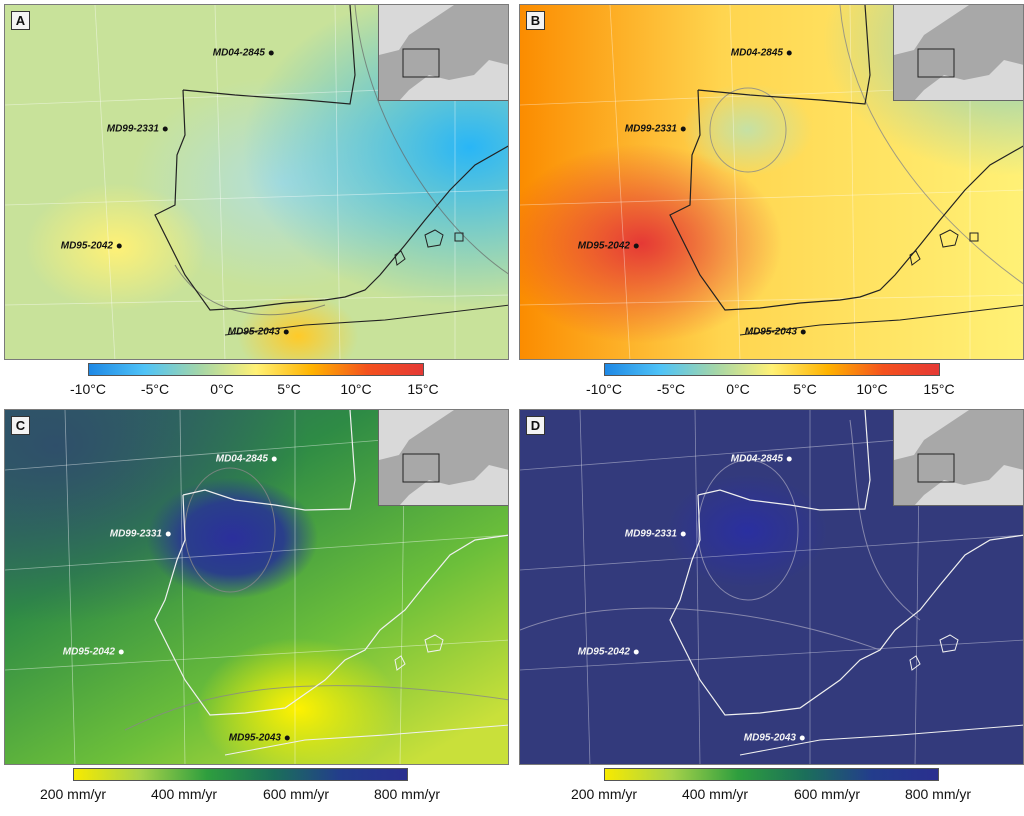 Image resolution: width=1024 pixels, height=816 pixels. What do you see at coordinates (20, 425) in the screenshot?
I see `panel-letter: C` at bounding box center [20, 425].